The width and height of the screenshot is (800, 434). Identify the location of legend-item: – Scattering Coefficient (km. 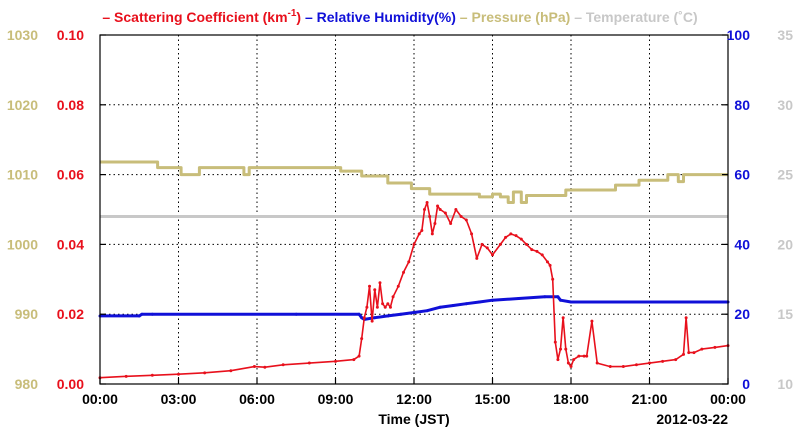
(194, 17).